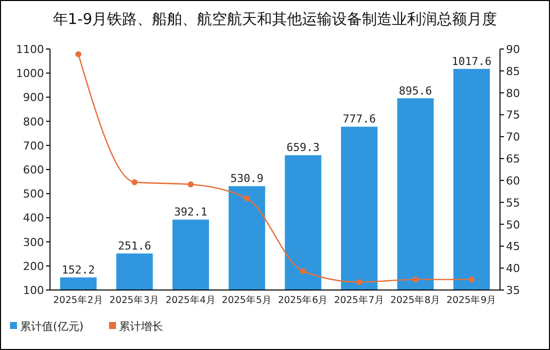 The height and width of the screenshot is (350, 550). What do you see at coordinates (134, 300) in the screenshot?
I see `x-tick-label: 2025年3月` at bounding box center [134, 300].